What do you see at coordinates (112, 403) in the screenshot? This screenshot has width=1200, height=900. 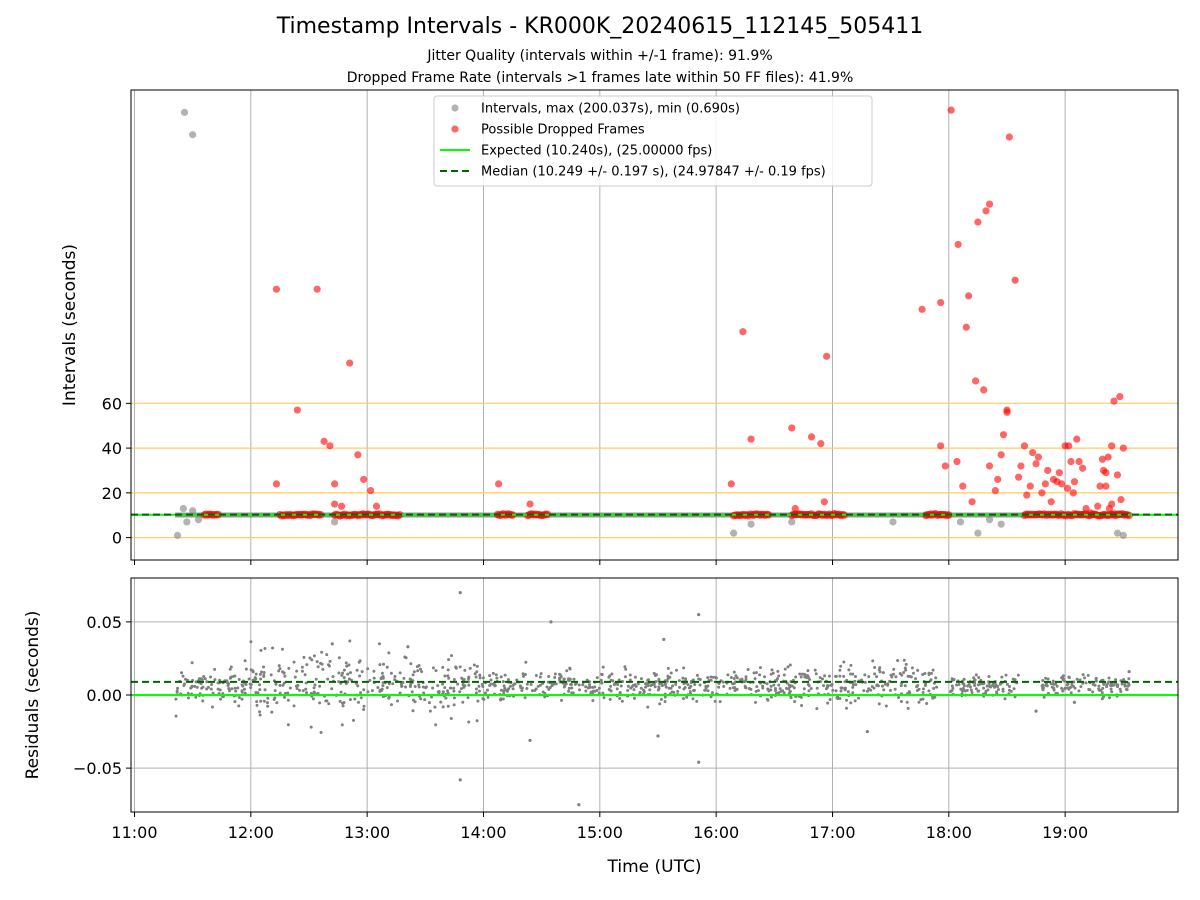 I see `top-ytick-label-3: 60` at bounding box center [112, 403].